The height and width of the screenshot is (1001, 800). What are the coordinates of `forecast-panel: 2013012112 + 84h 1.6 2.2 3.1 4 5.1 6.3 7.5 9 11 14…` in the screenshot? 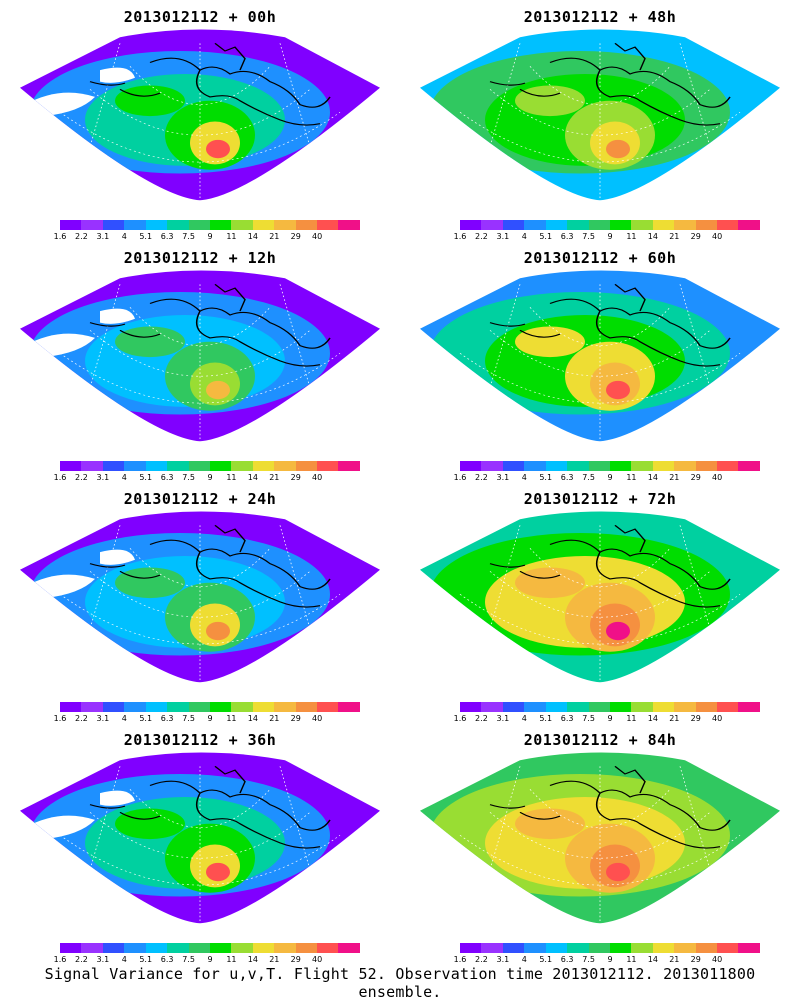 It's located at (600, 845).